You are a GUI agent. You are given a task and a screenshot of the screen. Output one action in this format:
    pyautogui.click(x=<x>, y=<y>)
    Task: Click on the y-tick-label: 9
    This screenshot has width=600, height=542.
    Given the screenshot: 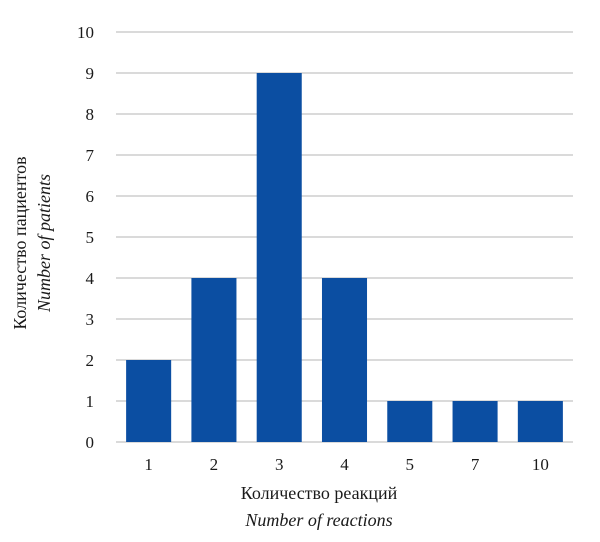 What is the action you would take?
    pyautogui.click(x=90, y=73)
    